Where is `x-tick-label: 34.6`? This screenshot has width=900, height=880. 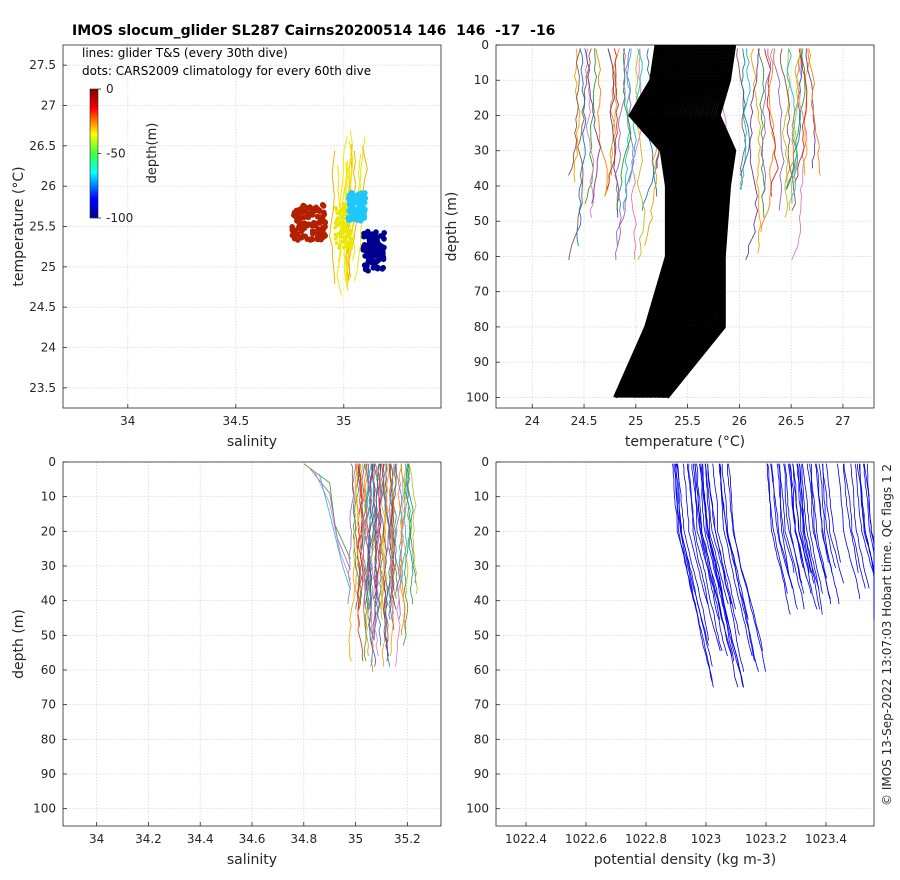 x-tick-label: 34.6 is located at coordinates (252, 839).